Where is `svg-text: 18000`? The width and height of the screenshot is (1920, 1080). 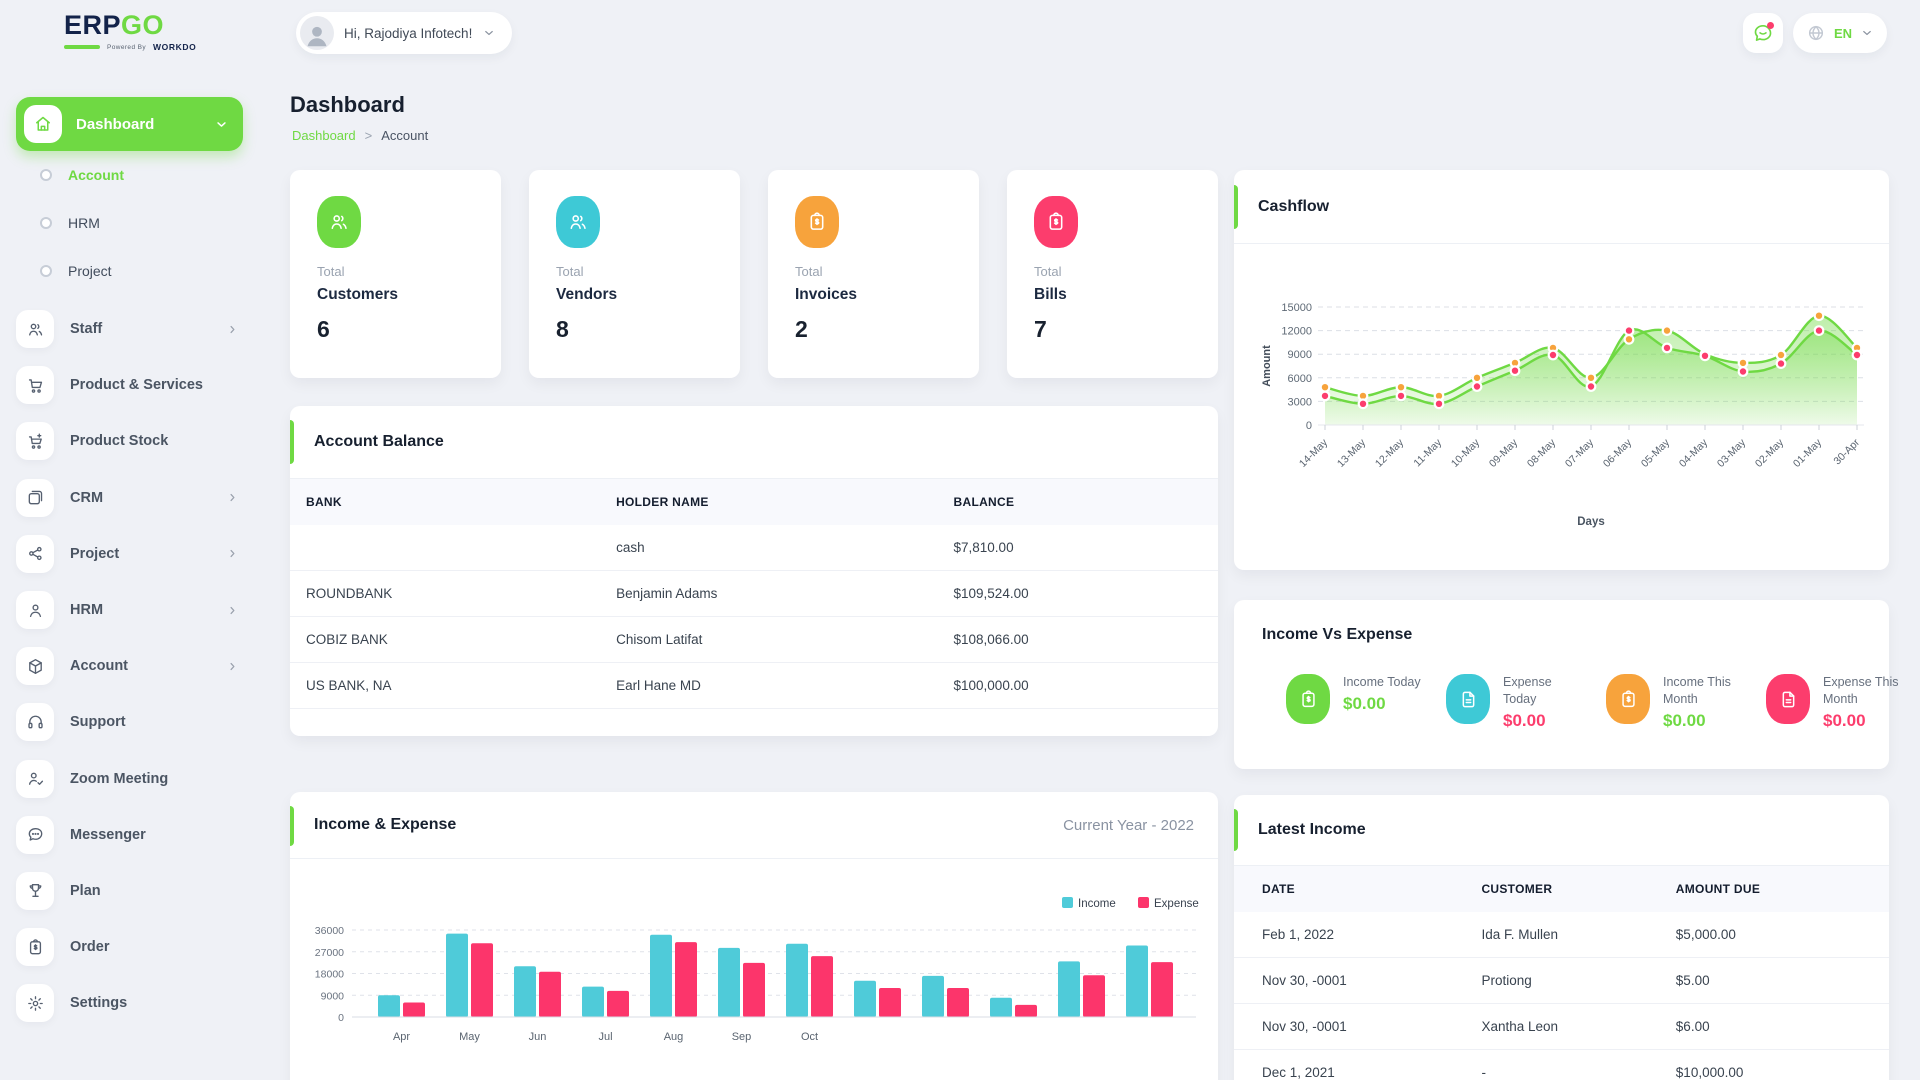
svg-text: 18000 is located at coordinates (329, 975).